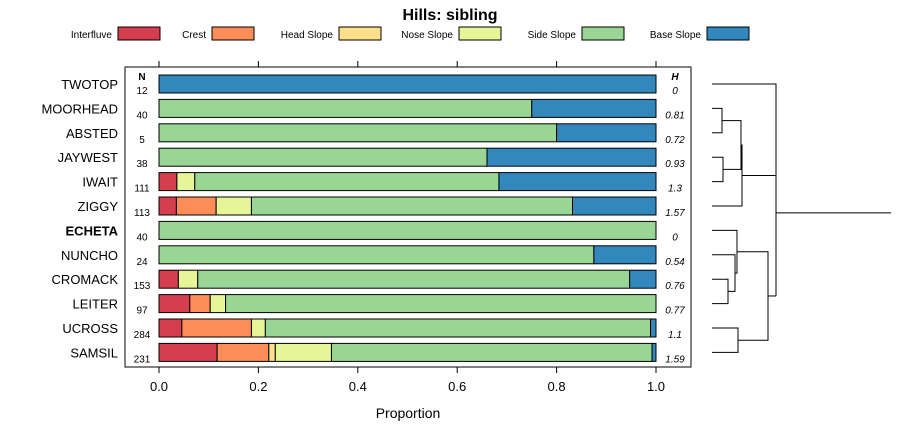 The width and height of the screenshot is (900, 440). Describe the element at coordinates (552, 35) in the screenshot. I see `legend-label-4: Side Slope` at that location.